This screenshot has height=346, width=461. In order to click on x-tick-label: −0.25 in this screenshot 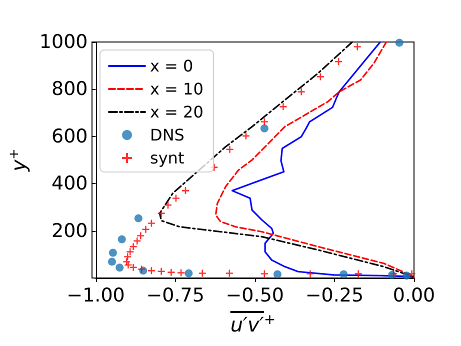, I will do `click(334, 295)`.